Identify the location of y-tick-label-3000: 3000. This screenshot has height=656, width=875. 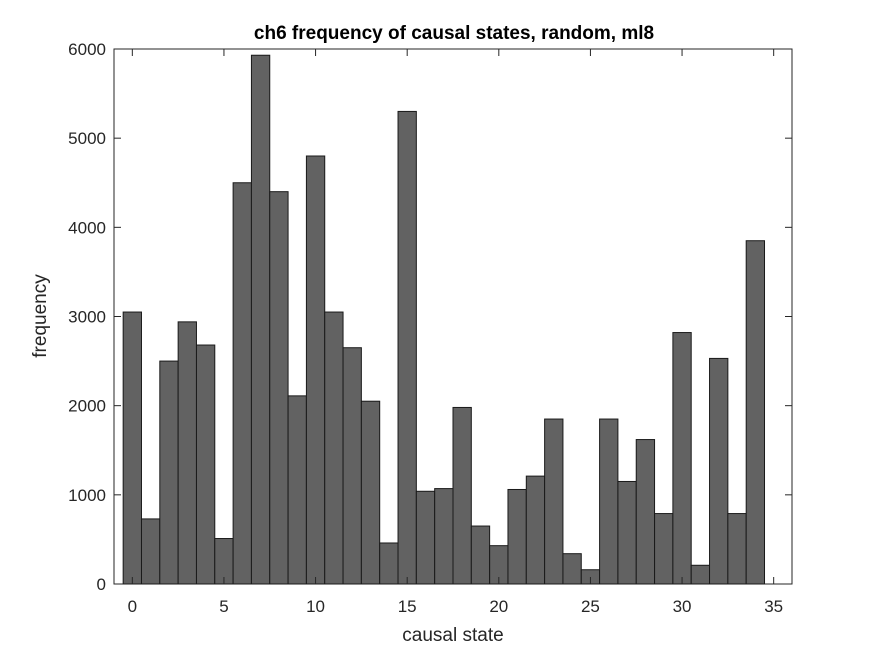
(87, 317).